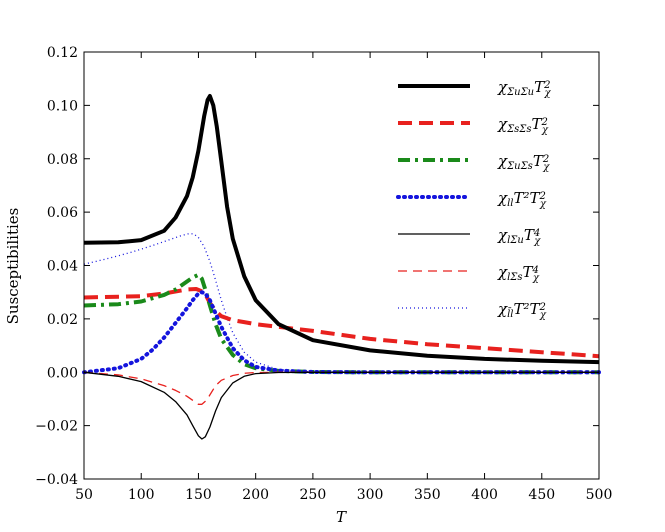  Describe the element at coordinates (56, 480) in the screenshot. I see `y-tick-label: −0.04` at that location.